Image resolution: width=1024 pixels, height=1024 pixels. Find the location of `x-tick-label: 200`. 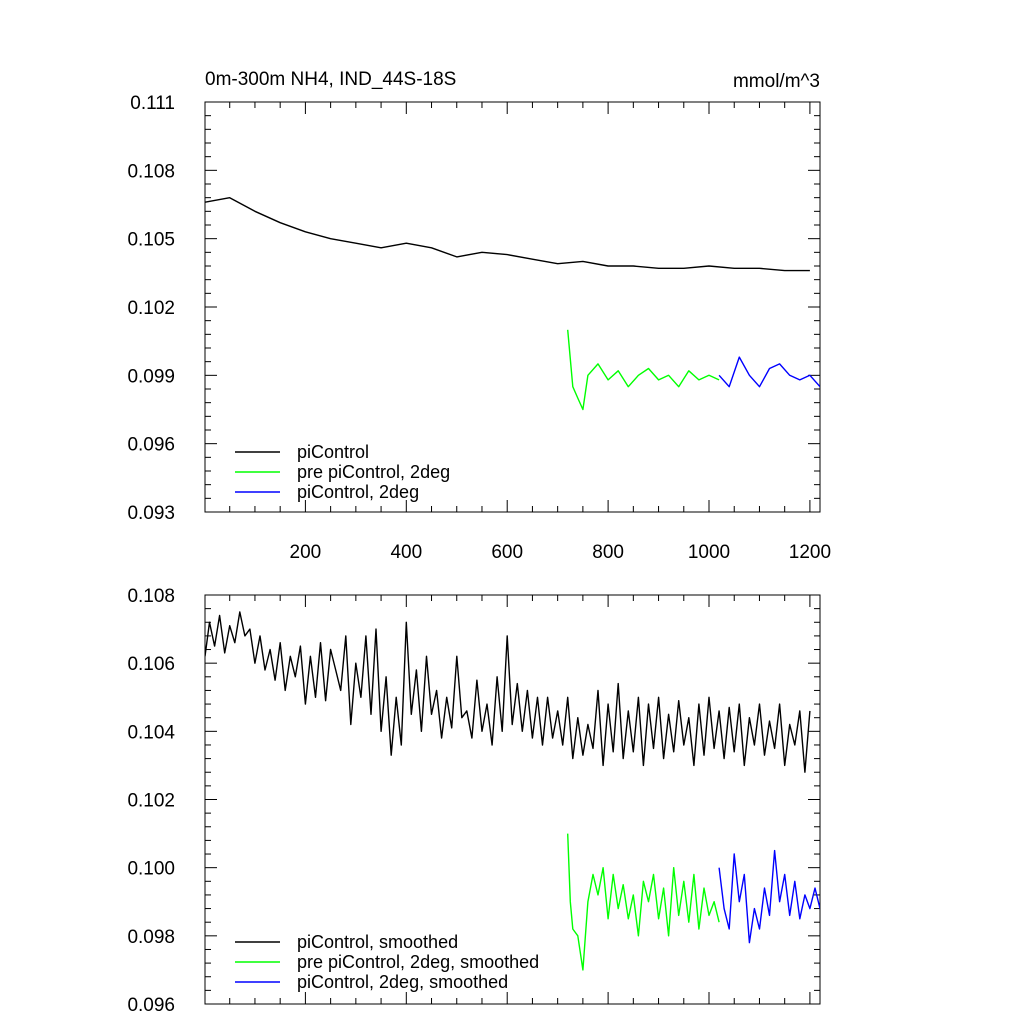

x-tick-label: 200 is located at coordinates (306, 552).